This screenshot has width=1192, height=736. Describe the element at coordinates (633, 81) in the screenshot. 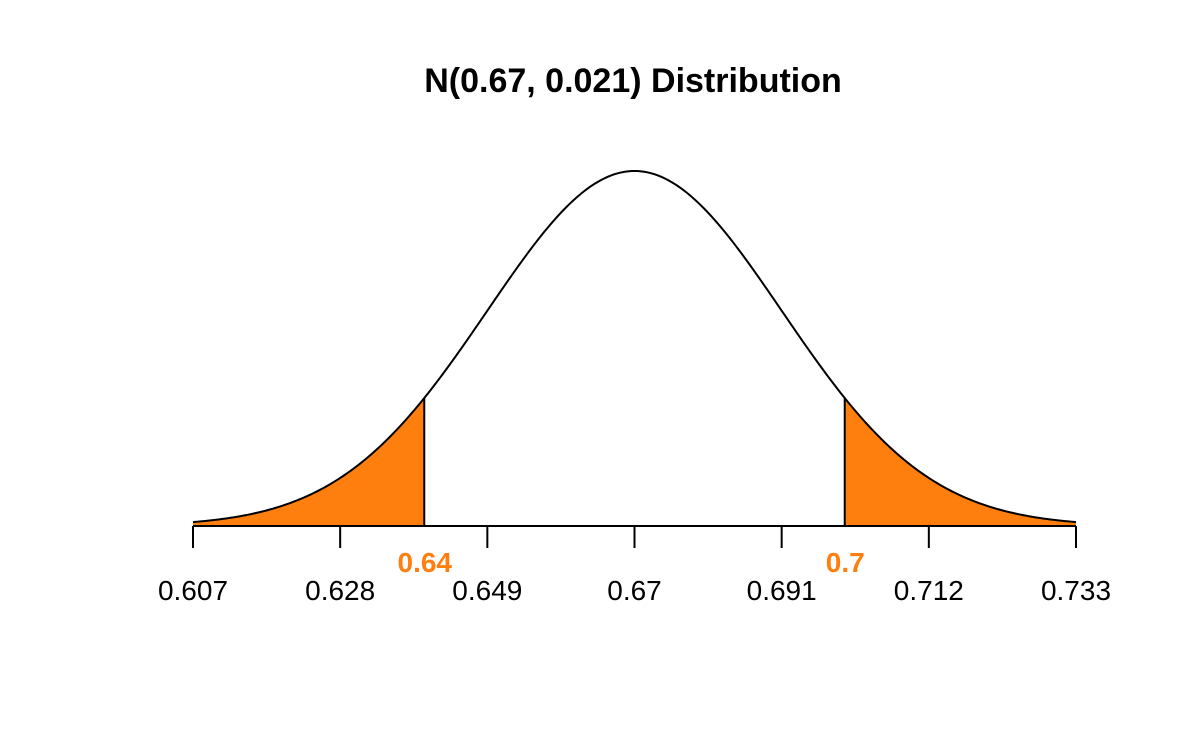

I see `chart-title: N(0.67, 0.021) Distribution` at that location.